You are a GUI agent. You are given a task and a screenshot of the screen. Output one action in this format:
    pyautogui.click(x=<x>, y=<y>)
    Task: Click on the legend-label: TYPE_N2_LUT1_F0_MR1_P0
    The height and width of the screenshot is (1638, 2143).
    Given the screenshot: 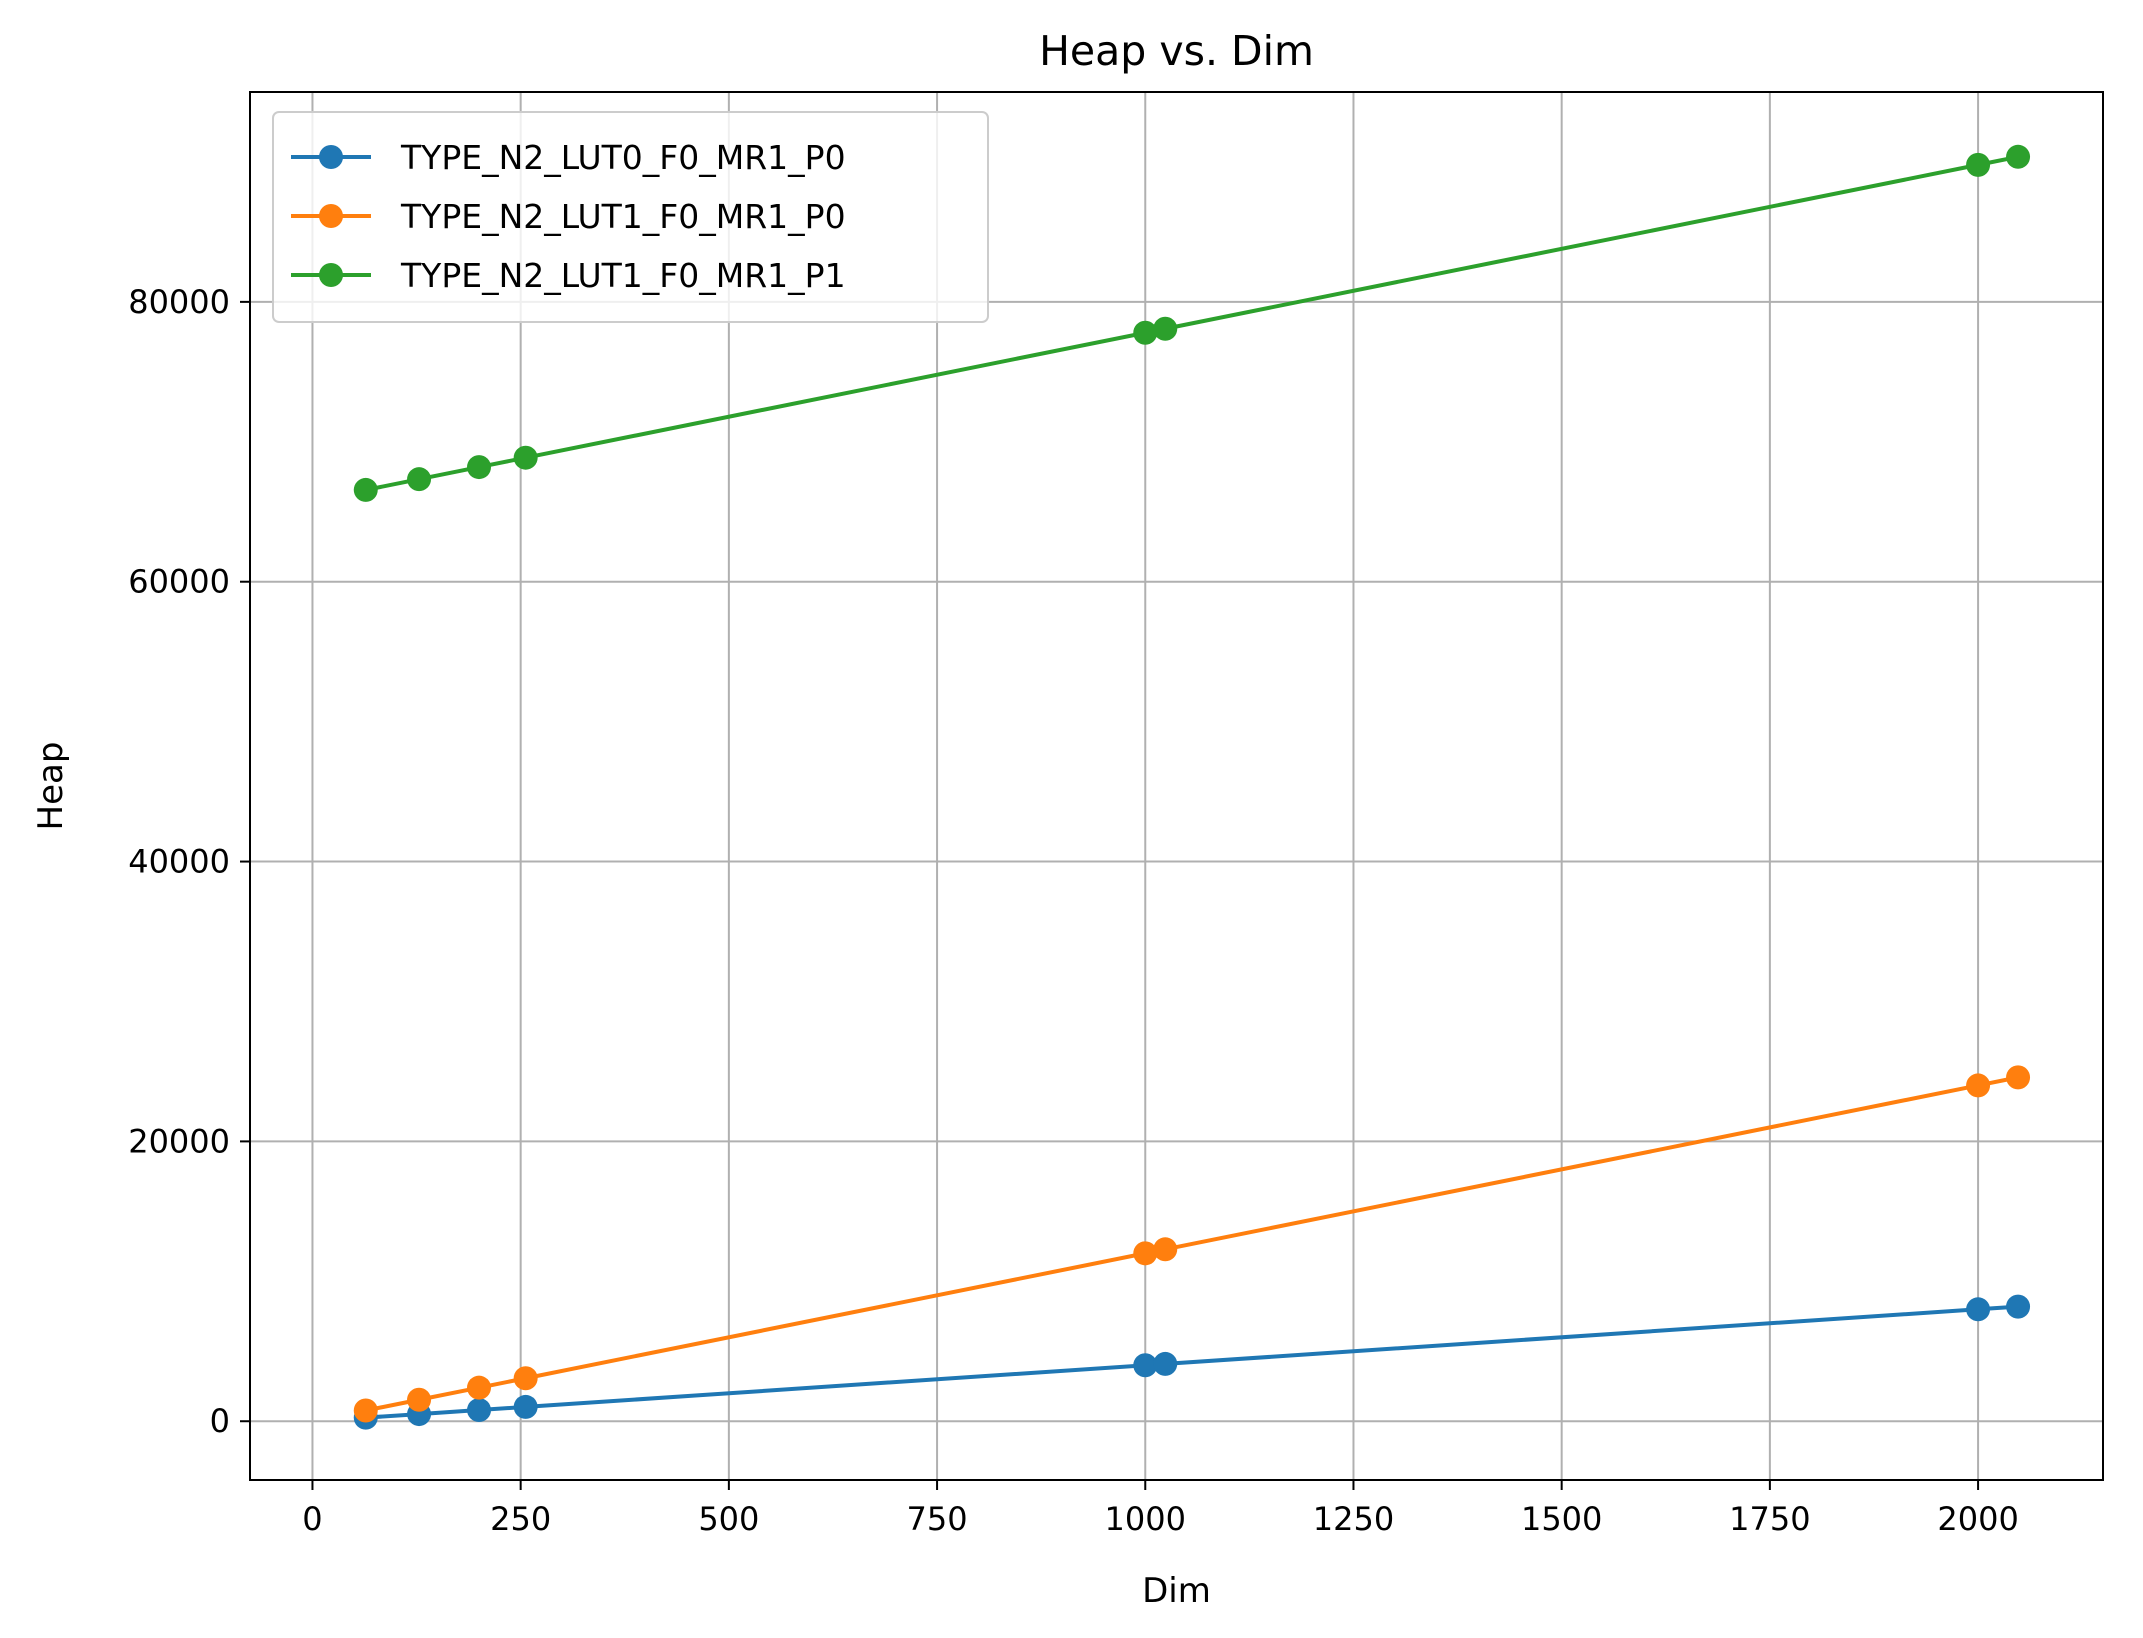 What is the action you would take?
    pyautogui.click(x=623, y=216)
    